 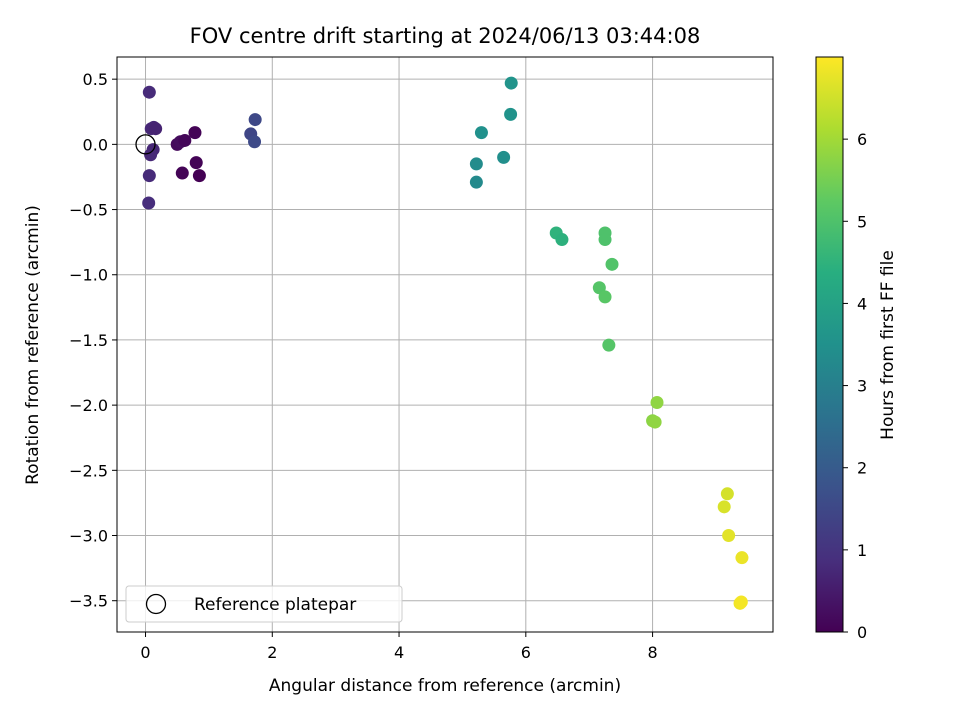 What do you see at coordinates (88, 470) in the screenshot?
I see `y-tick-label: −2.5` at bounding box center [88, 470].